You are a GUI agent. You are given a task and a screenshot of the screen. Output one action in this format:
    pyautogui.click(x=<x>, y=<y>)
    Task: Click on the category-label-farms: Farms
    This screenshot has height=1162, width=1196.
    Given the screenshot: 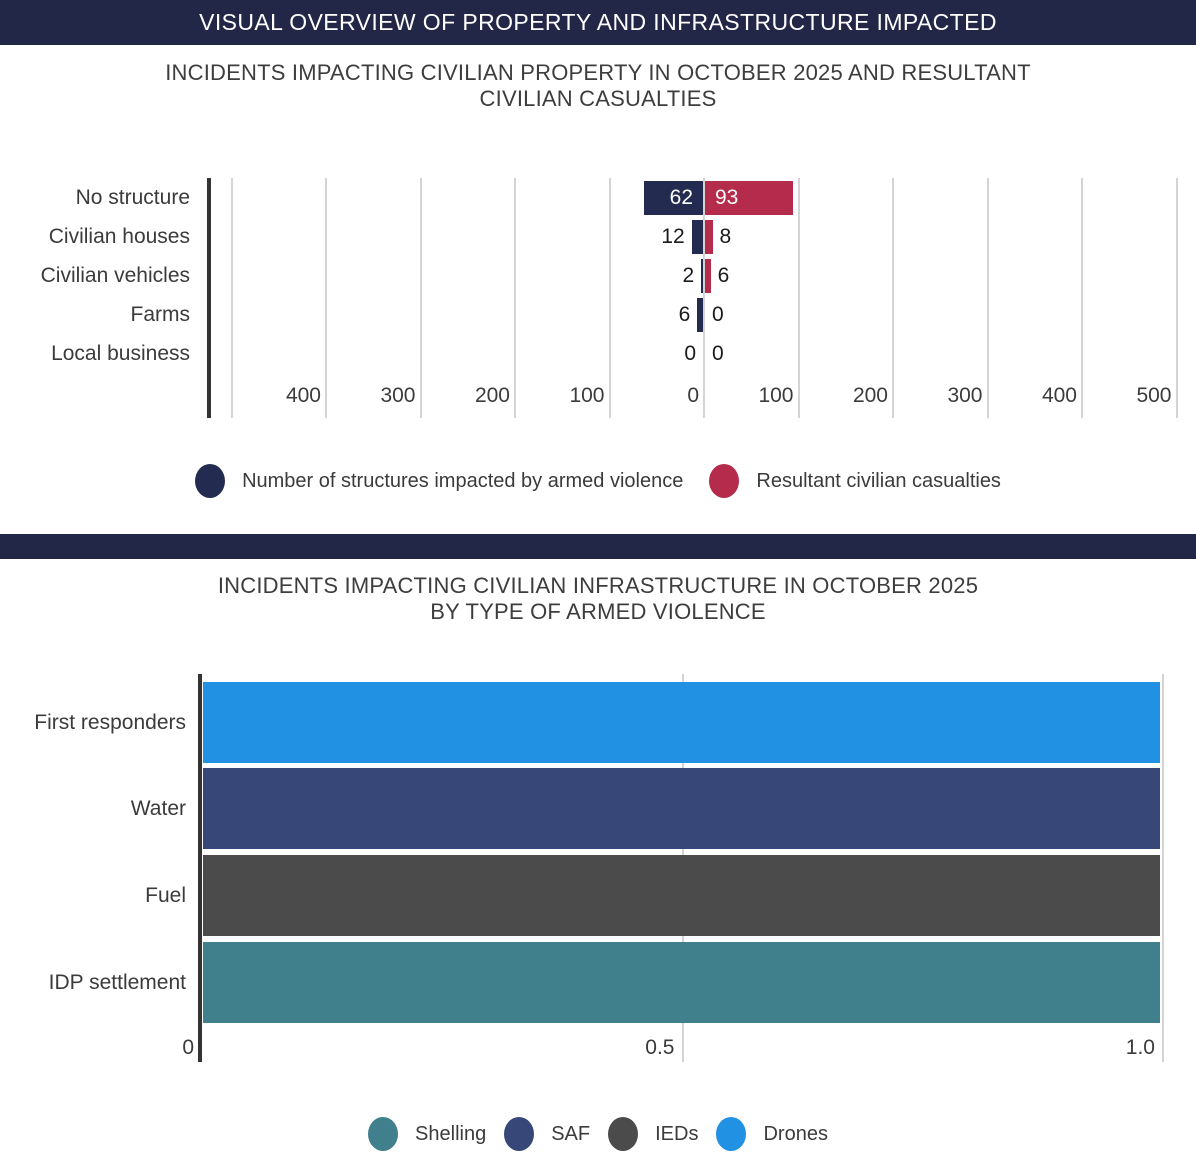 What is the action you would take?
    pyautogui.click(x=160, y=314)
    